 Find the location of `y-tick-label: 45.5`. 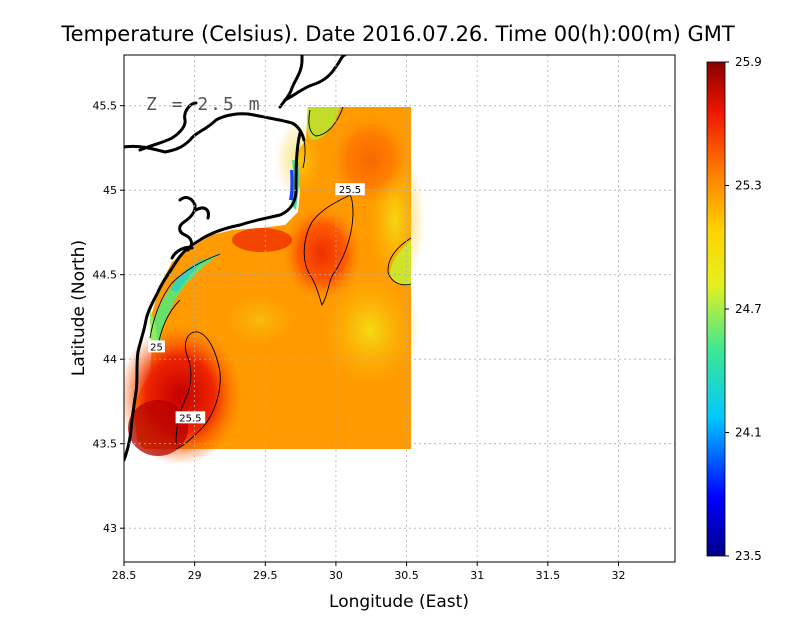

y-tick-label: 45.5 is located at coordinates (105, 106).